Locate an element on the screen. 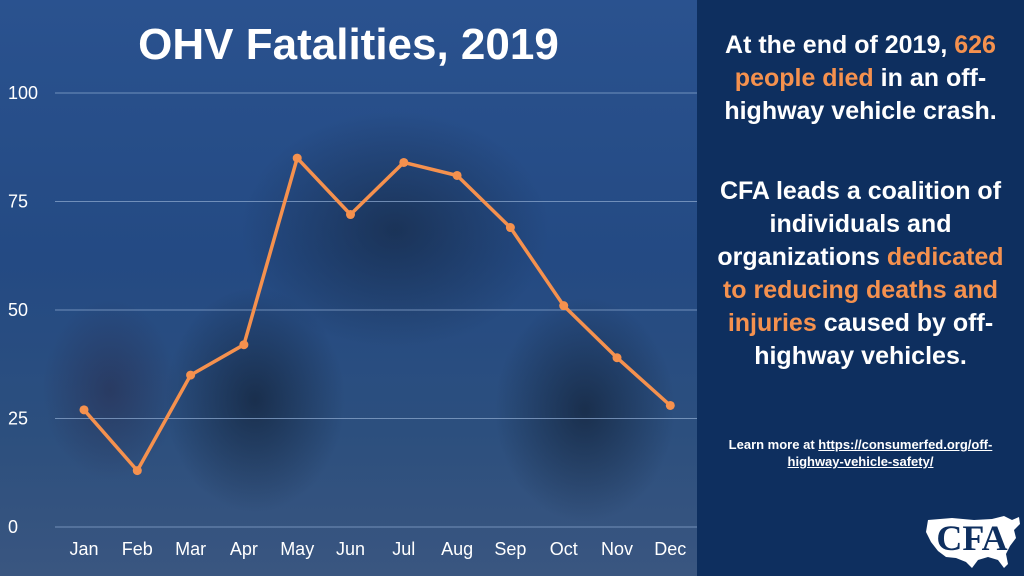  x-tick-label-sep: Sep is located at coordinates (510, 549).